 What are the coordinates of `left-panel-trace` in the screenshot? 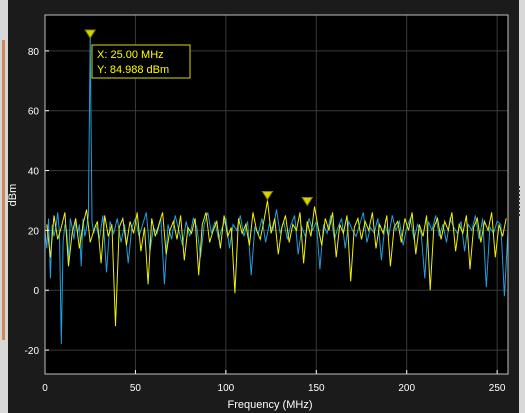 It's located at (3, 190).